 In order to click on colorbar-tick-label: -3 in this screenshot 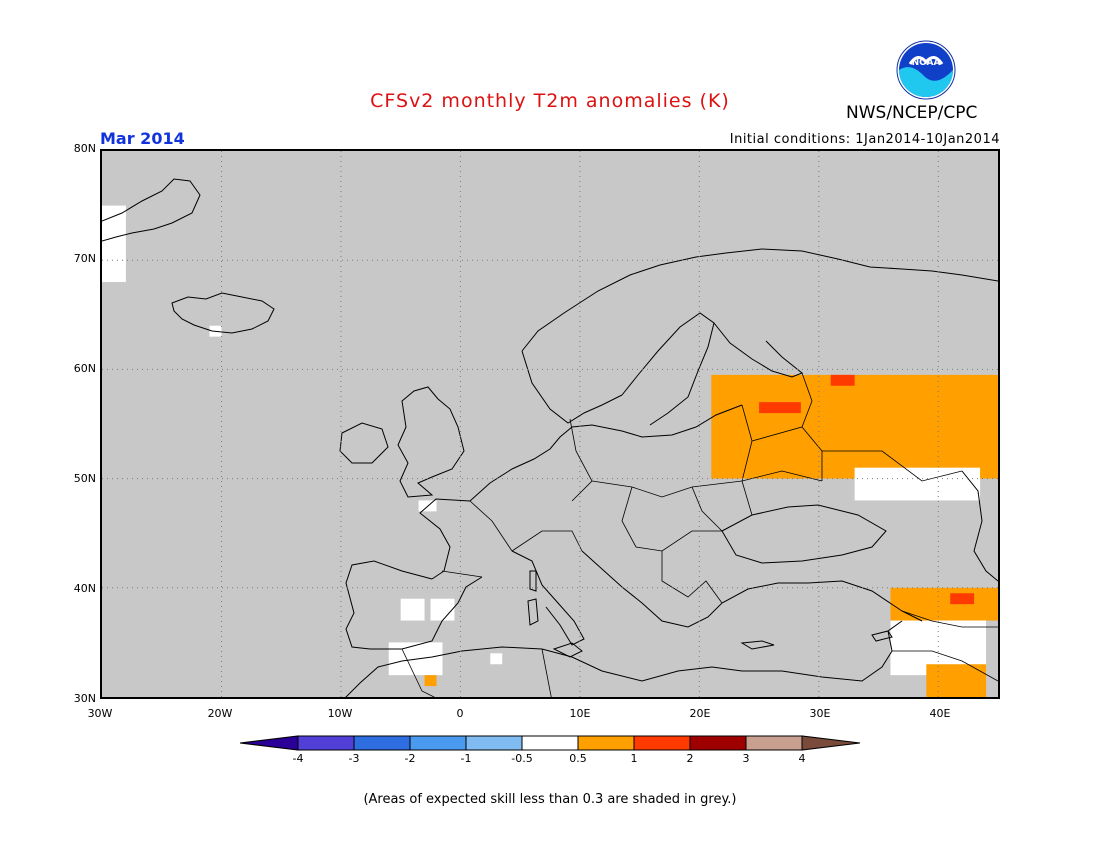, I will do `click(354, 758)`.